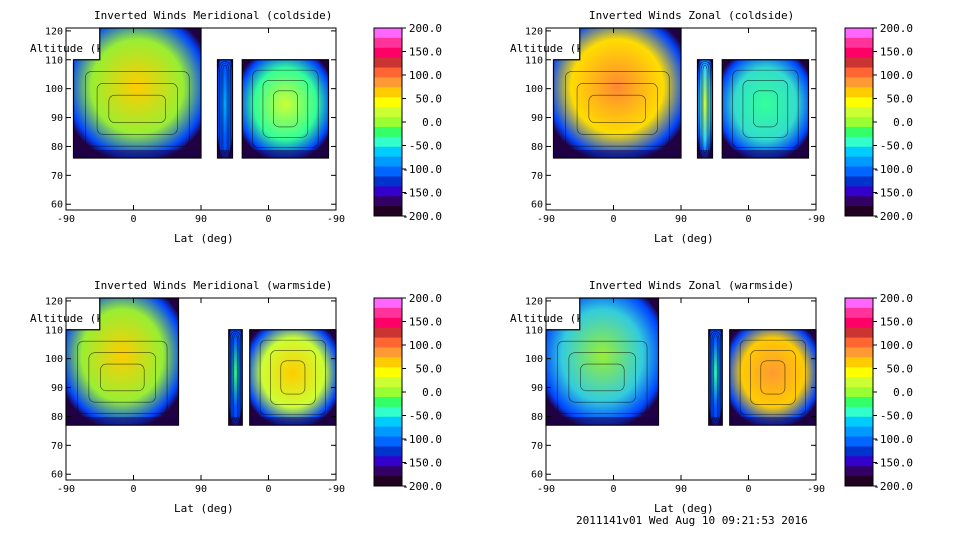  What do you see at coordinates (57, 205) in the screenshot?
I see `y-tick-label: 60` at bounding box center [57, 205].